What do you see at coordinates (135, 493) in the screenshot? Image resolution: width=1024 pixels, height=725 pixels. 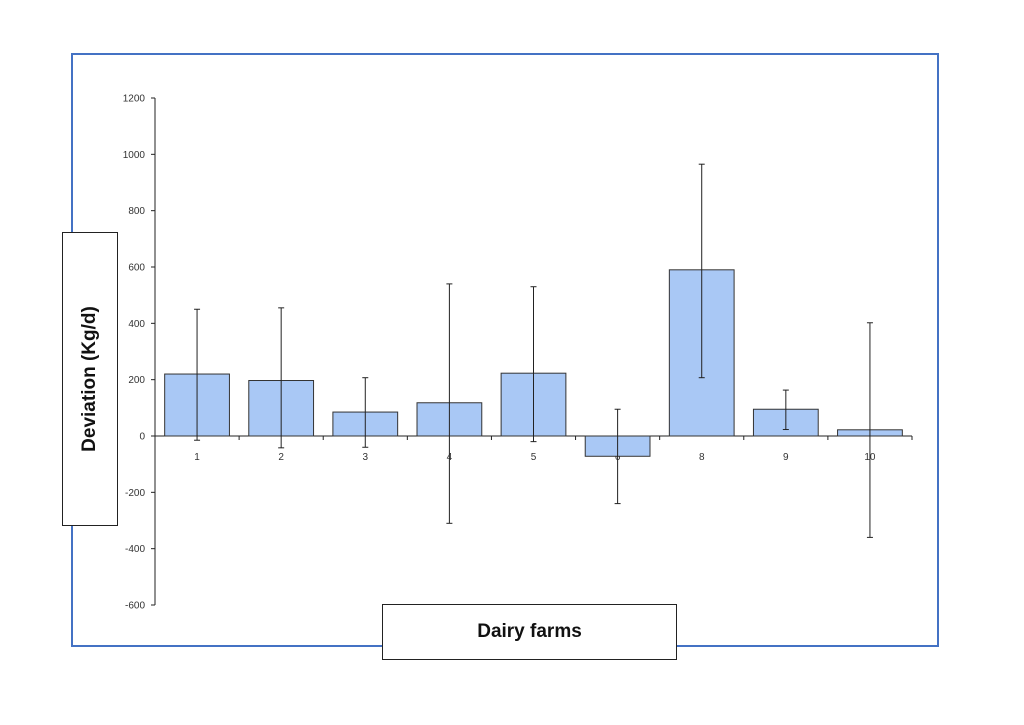 I see `y-tick-label: -200` at bounding box center [135, 493].